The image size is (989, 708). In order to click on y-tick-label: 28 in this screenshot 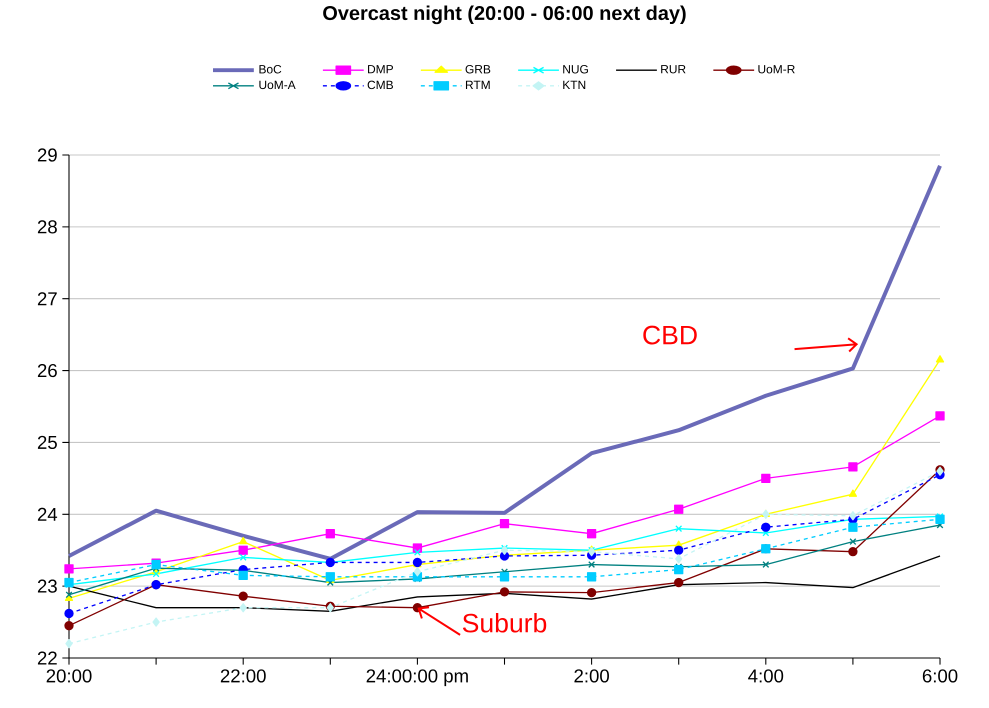, I will do `click(47, 227)`.